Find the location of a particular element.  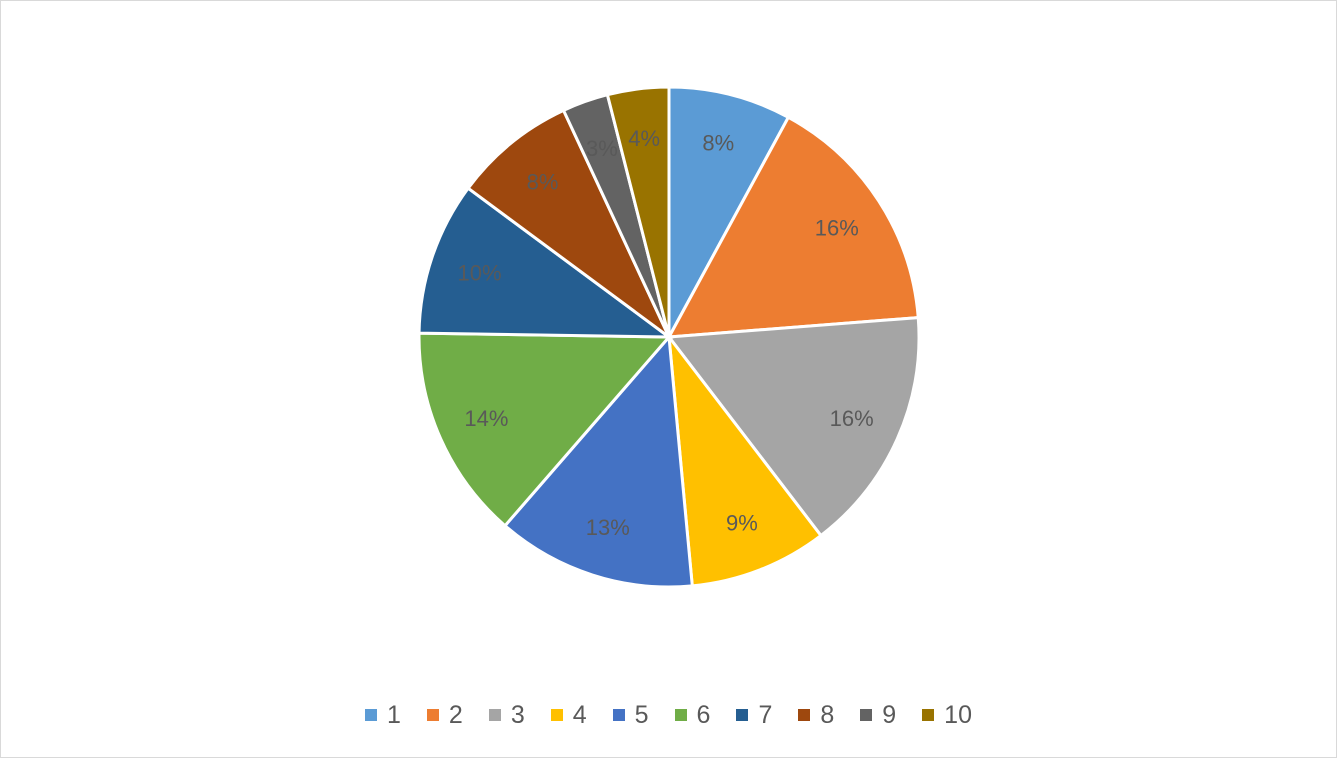

legend-label-6: 6 is located at coordinates (703, 714).